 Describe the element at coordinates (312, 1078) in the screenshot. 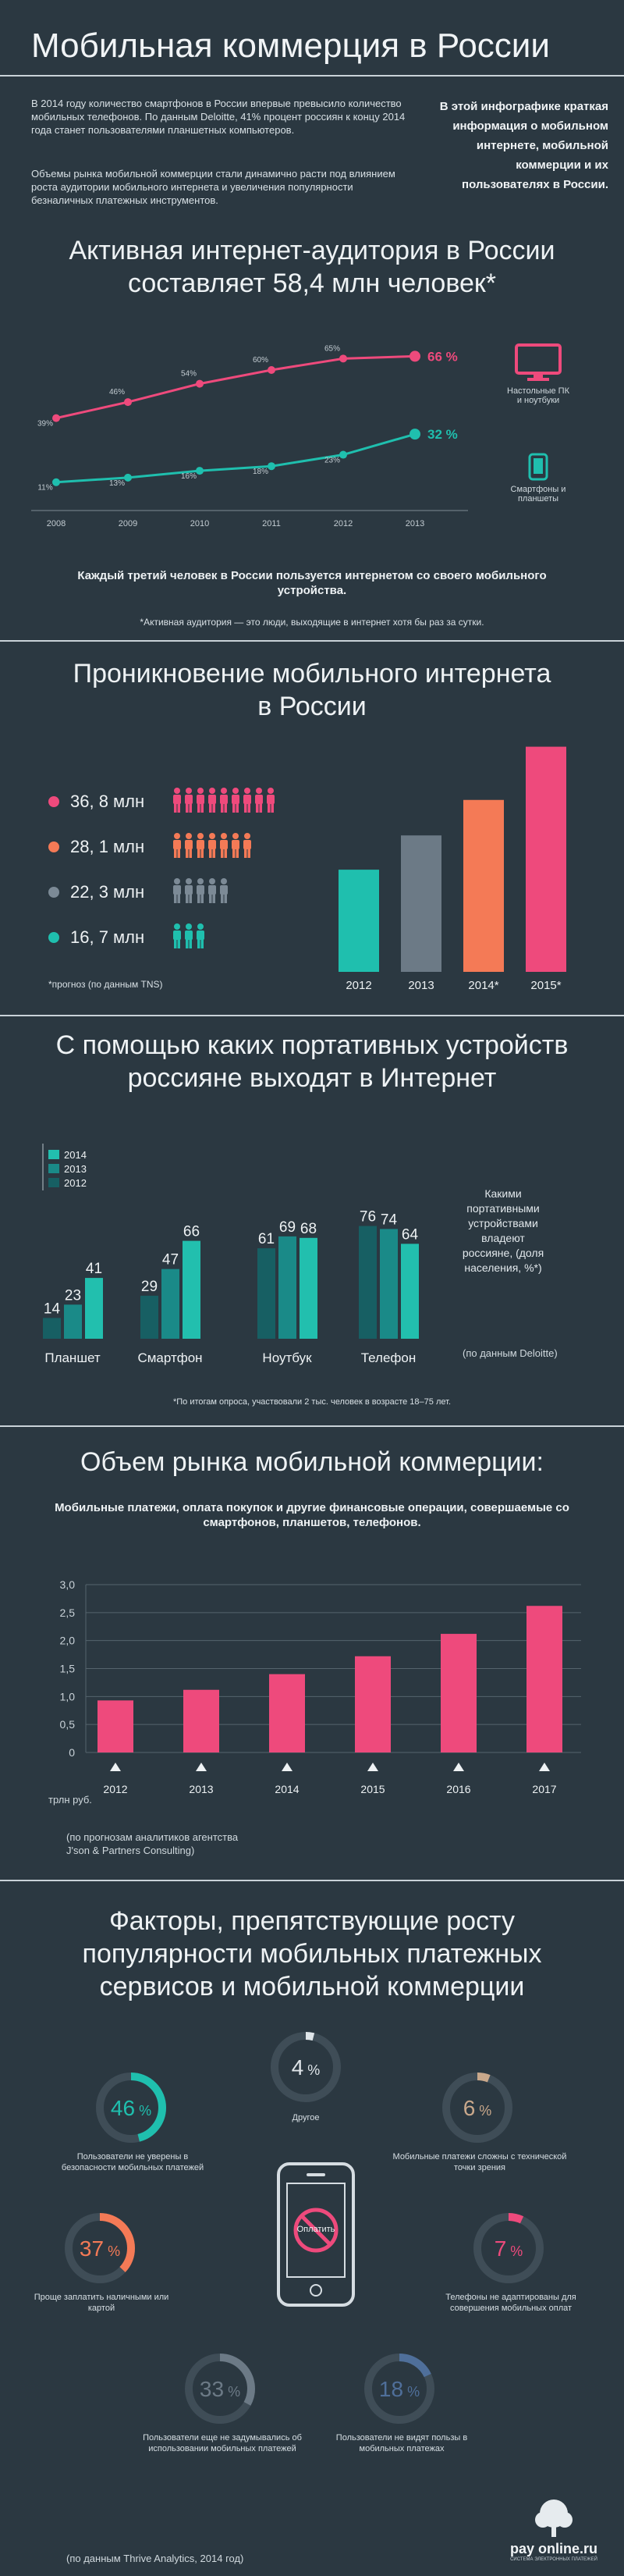

I see `devices-title-line-2: россияне выходят в Интернет` at that location.